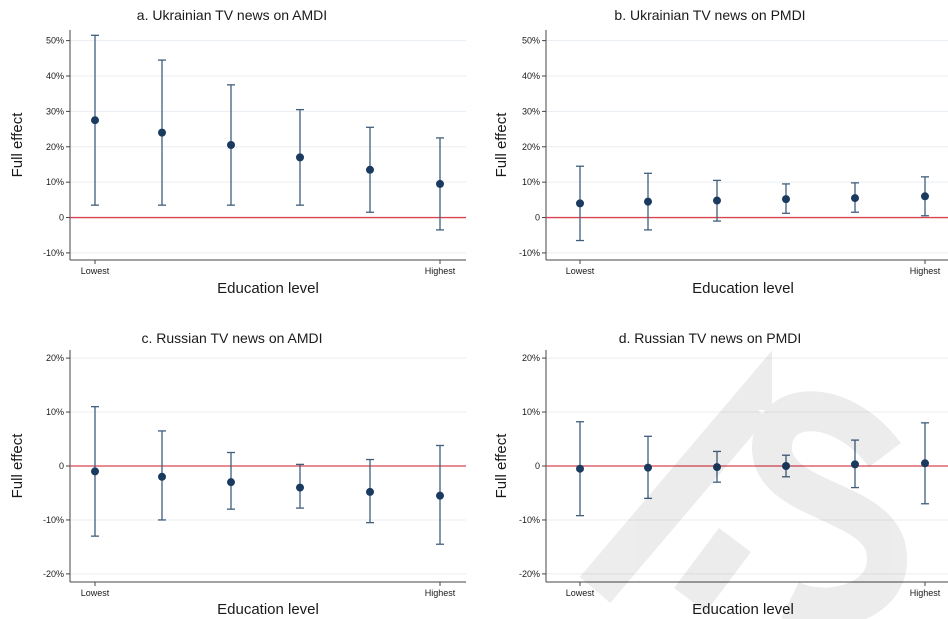  What do you see at coordinates (232, 15) in the screenshot?
I see `panel-title: a. Ukrainian TV news on AMDI` at bounding box center [232, 15].